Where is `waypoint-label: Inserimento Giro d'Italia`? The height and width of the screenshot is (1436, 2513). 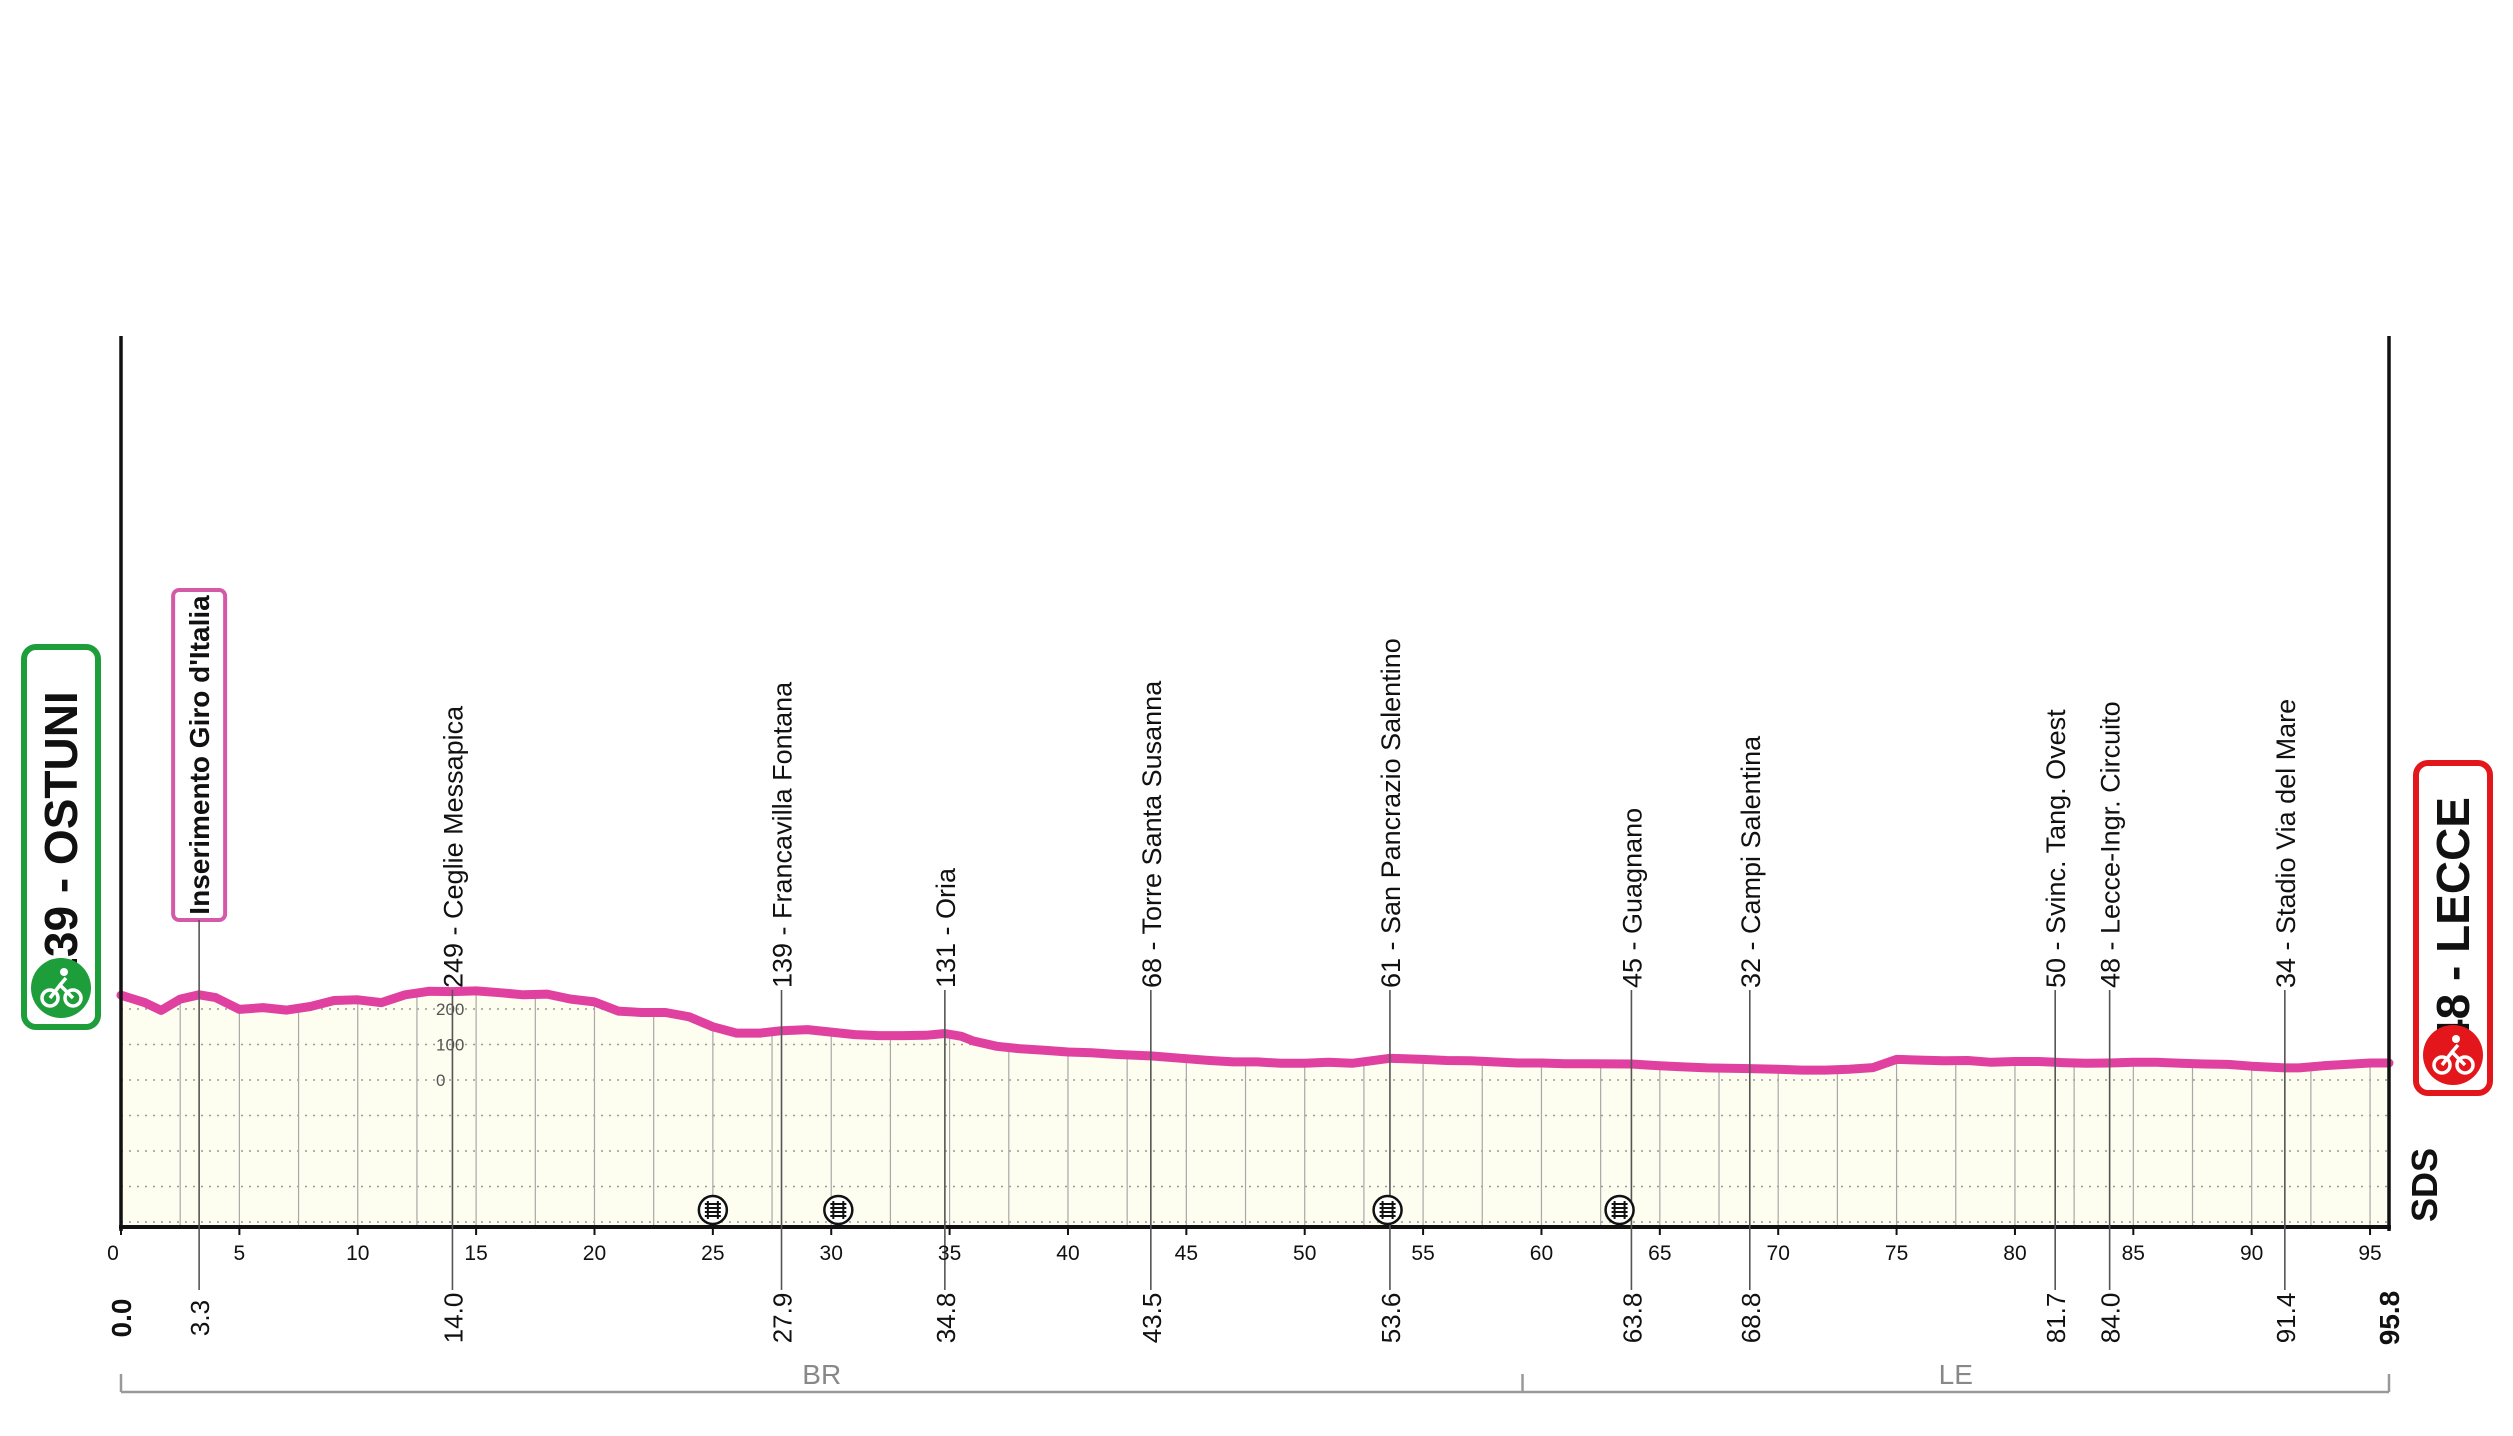
waypoint-label: Inserimento Giro d'Italia is located at coordinates (199, 755).